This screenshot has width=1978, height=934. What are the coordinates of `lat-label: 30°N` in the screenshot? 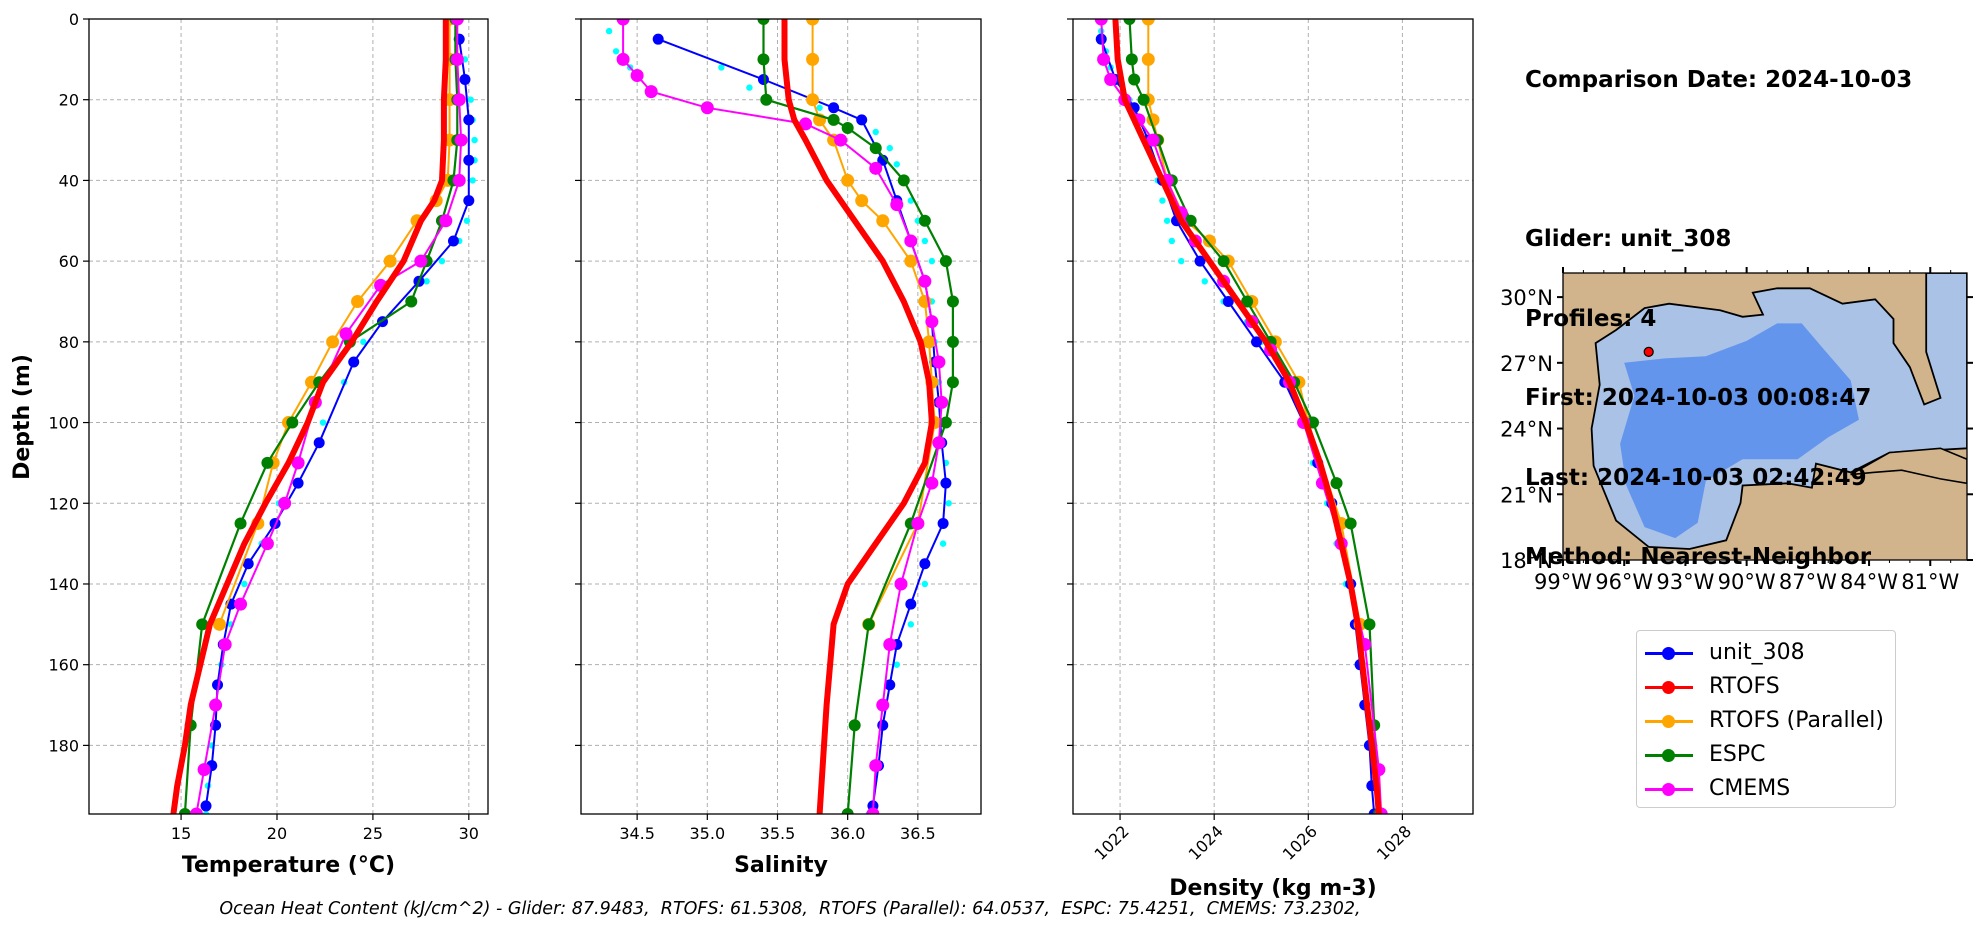 It's located at (1526, 298).